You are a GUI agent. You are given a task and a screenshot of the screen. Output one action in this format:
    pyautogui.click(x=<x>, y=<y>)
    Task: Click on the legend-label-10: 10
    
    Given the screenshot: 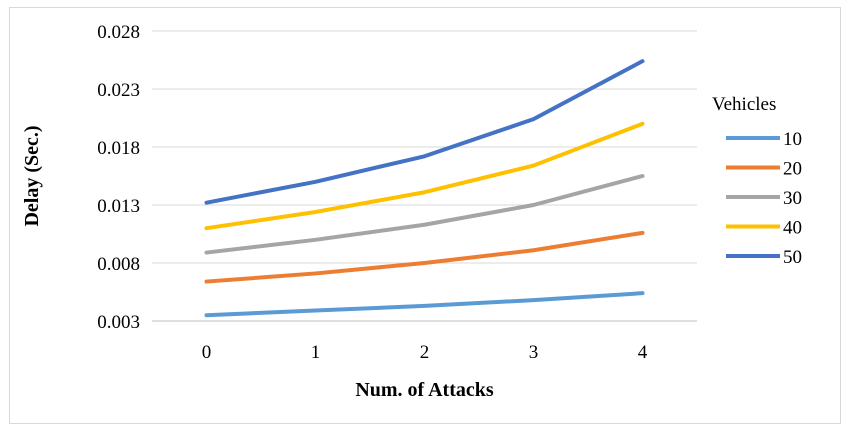 What is the action you would take?
    pyautogui.click(x=792, y=139)
    